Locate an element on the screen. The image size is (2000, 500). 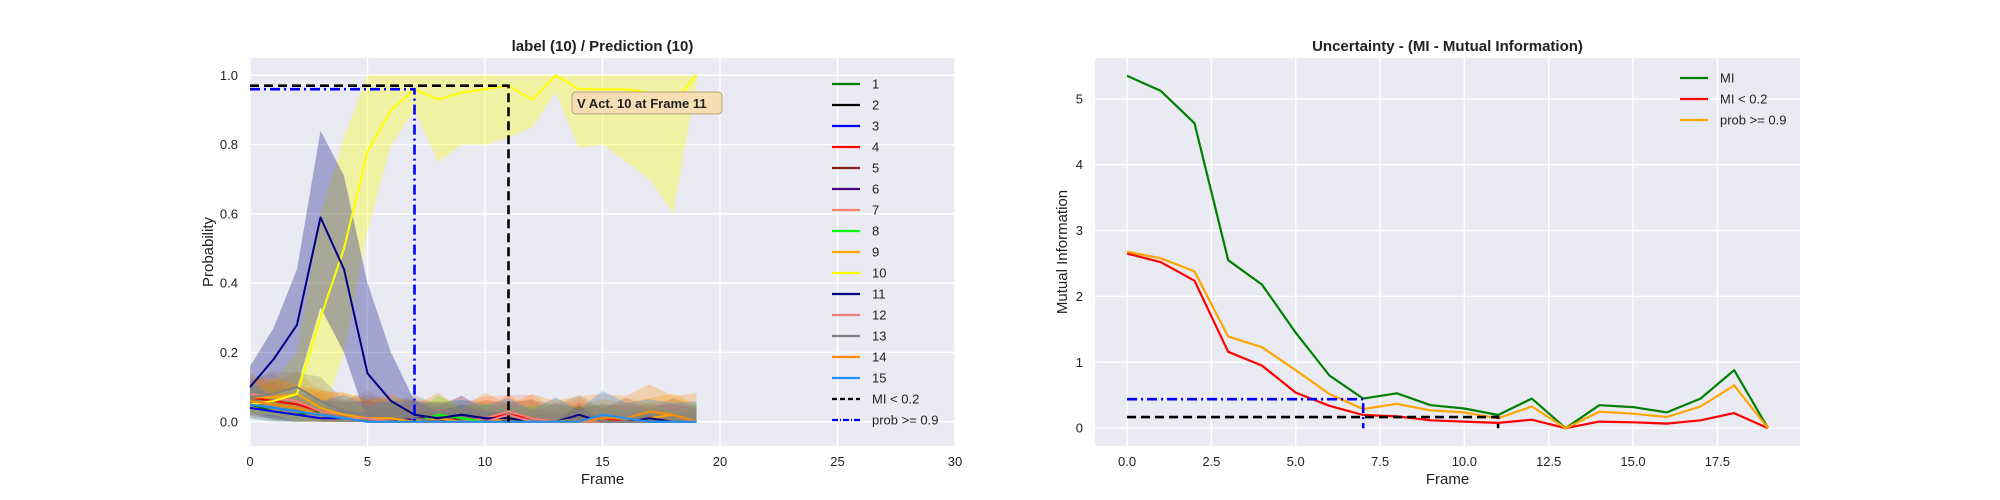
legend-right: MI MI < 0.2 prob >= 0.9 is located at coordinates (1733, 99).